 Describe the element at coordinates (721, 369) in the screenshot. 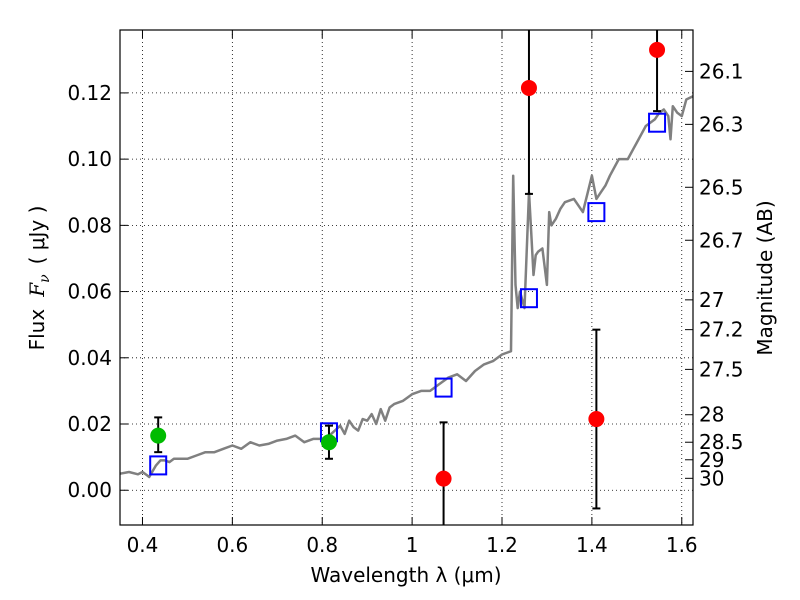

I see `right-tick-label: 27.5` at that location.